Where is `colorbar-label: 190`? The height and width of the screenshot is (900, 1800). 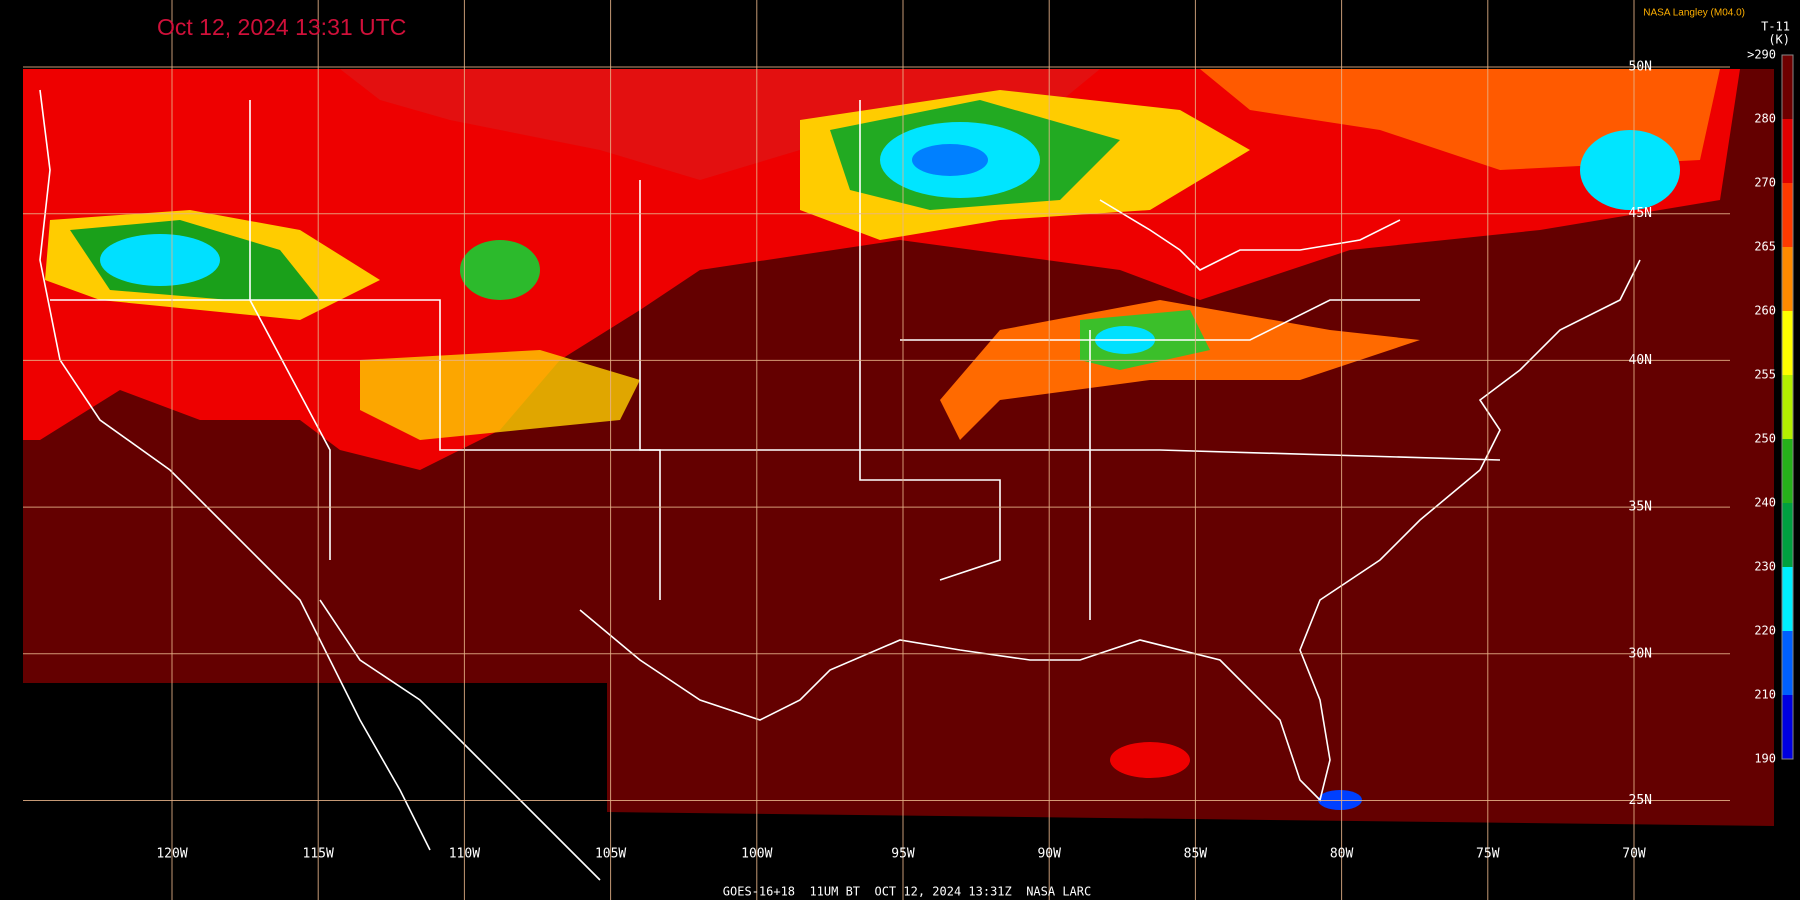
colorbar-label: 190 is located at coordinates (1765, 759).